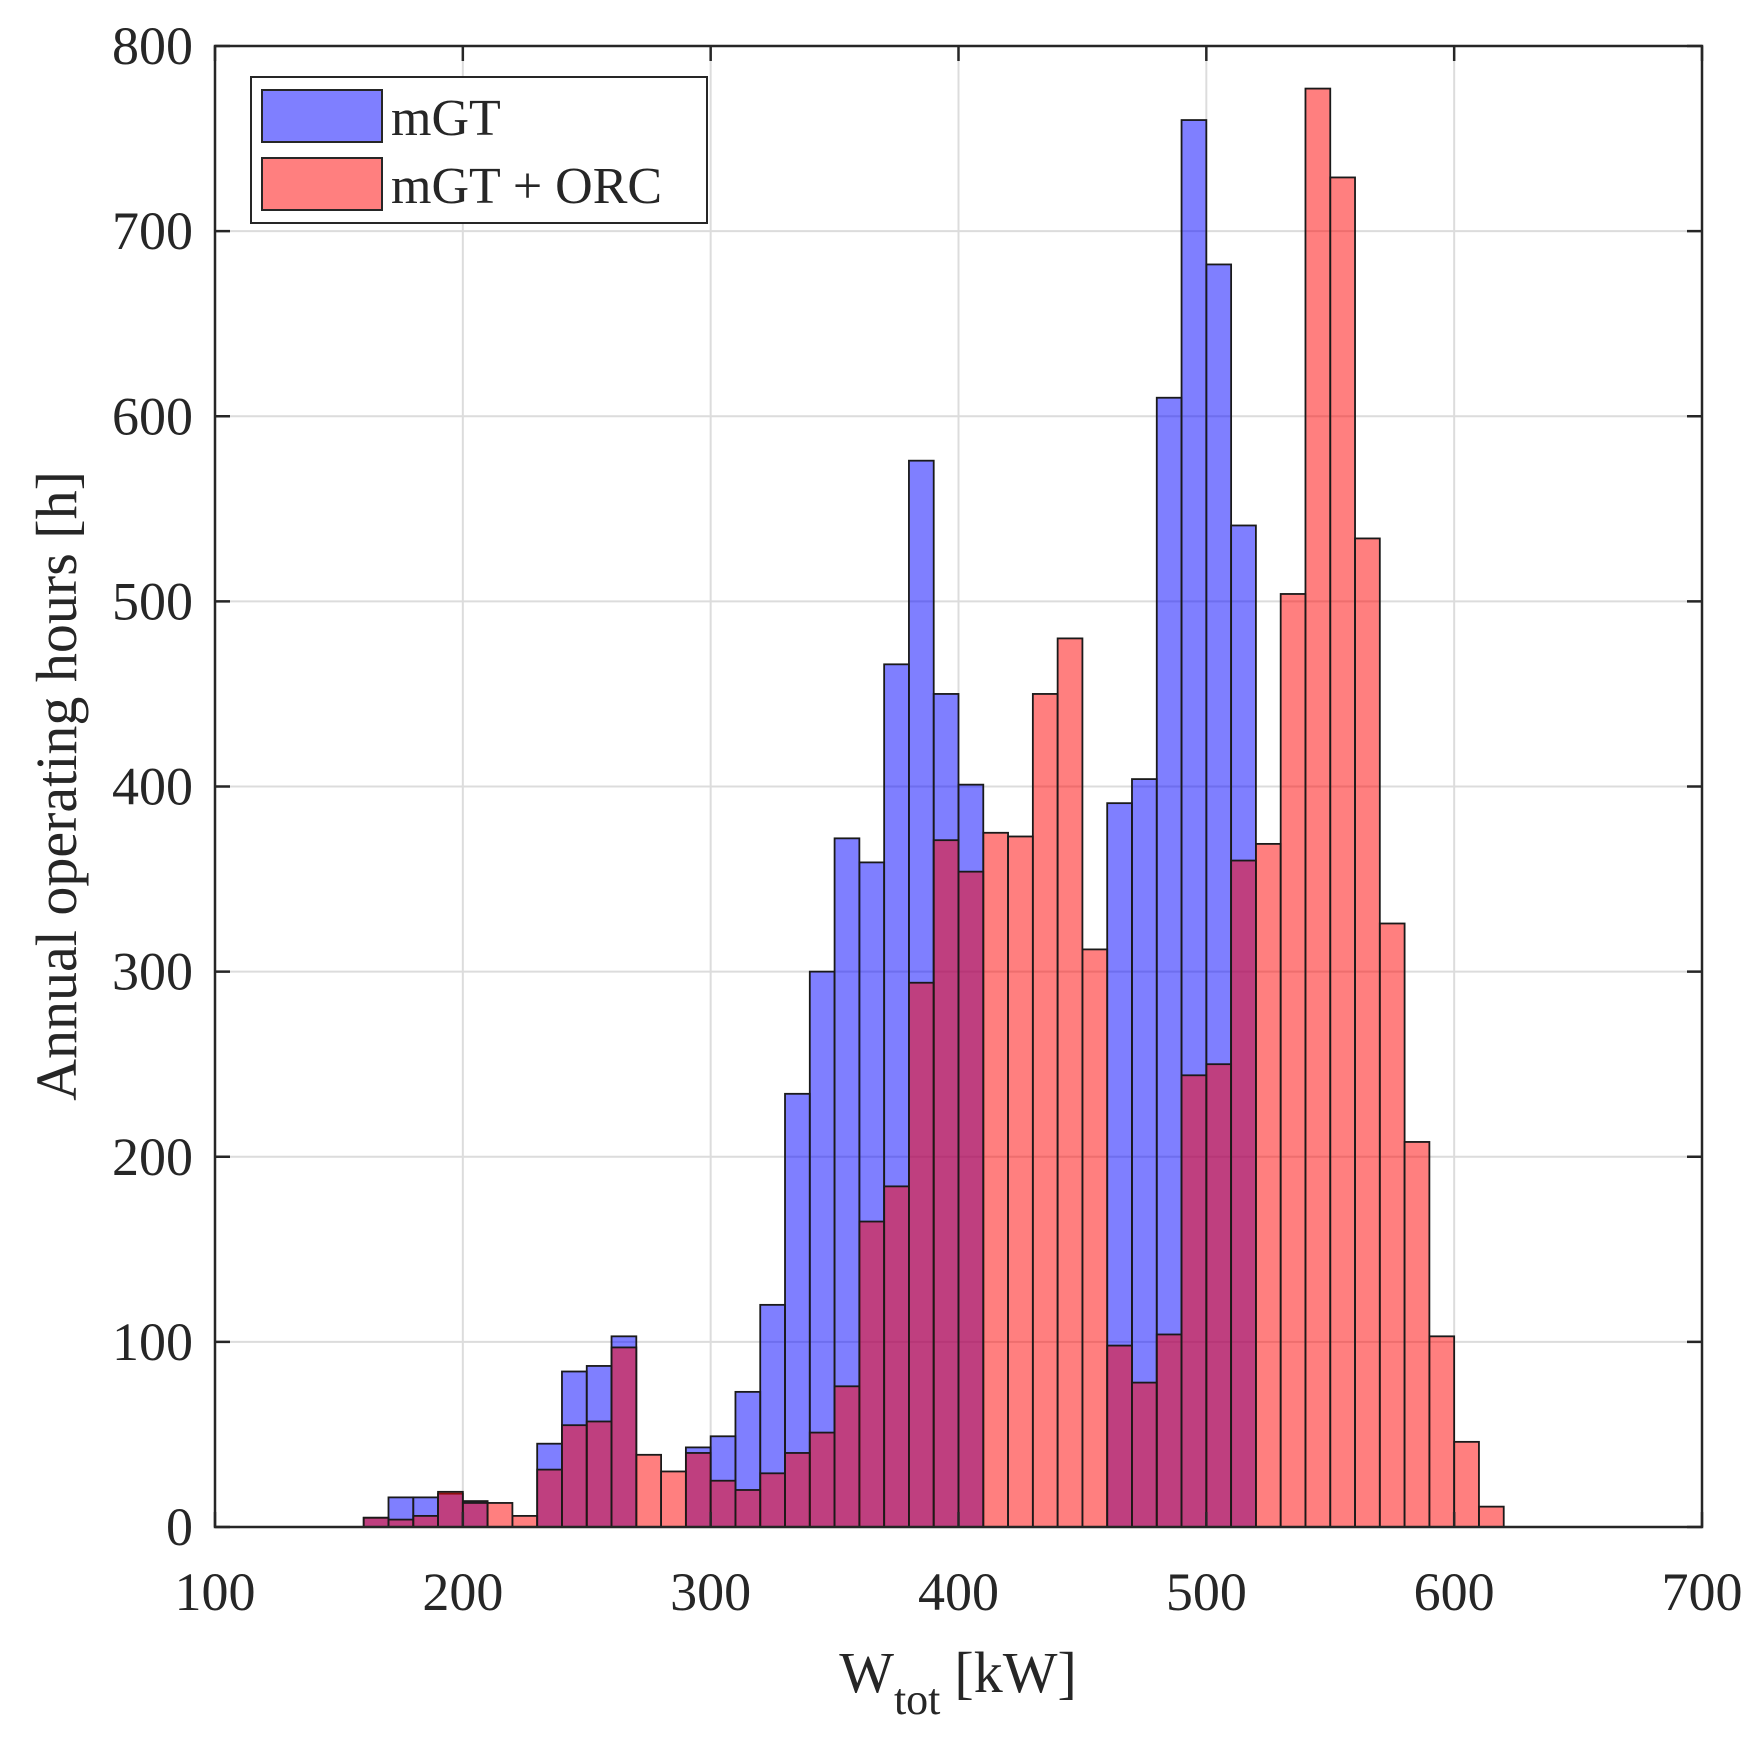 Image resolution: width=1763 pixels, height=1741 pixels. What do you see at coordinates (56, 786) in the screenshot?
I see `y-axis-title: Annual operating hours [h]` at bounding box center [56, 786].